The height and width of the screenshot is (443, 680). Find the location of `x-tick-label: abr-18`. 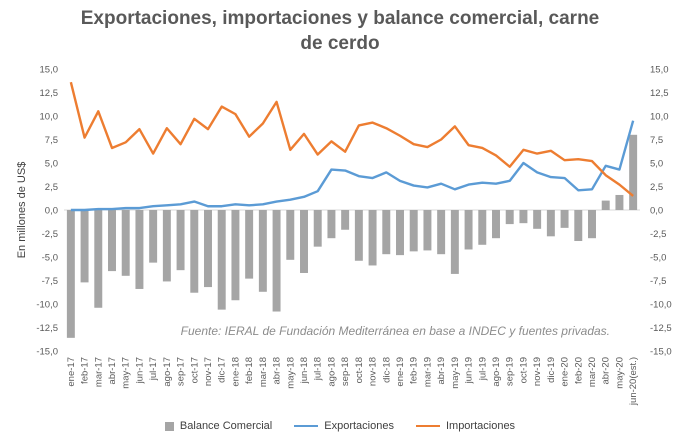

x-tick-label: abr-18 is located at coordinates (277, 370).